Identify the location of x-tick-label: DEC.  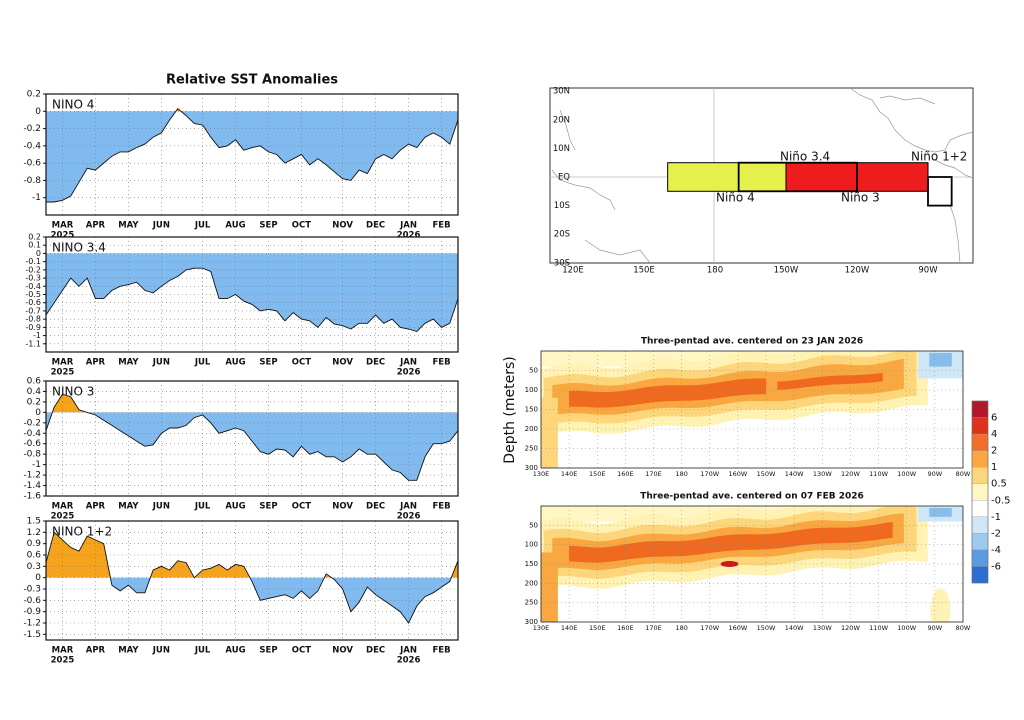
(375, 507).